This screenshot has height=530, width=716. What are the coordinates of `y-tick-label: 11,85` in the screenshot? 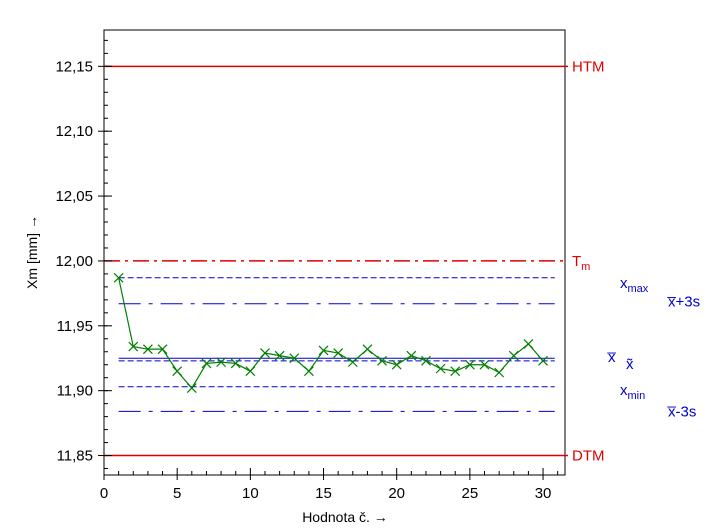 It's located at (75, 456).